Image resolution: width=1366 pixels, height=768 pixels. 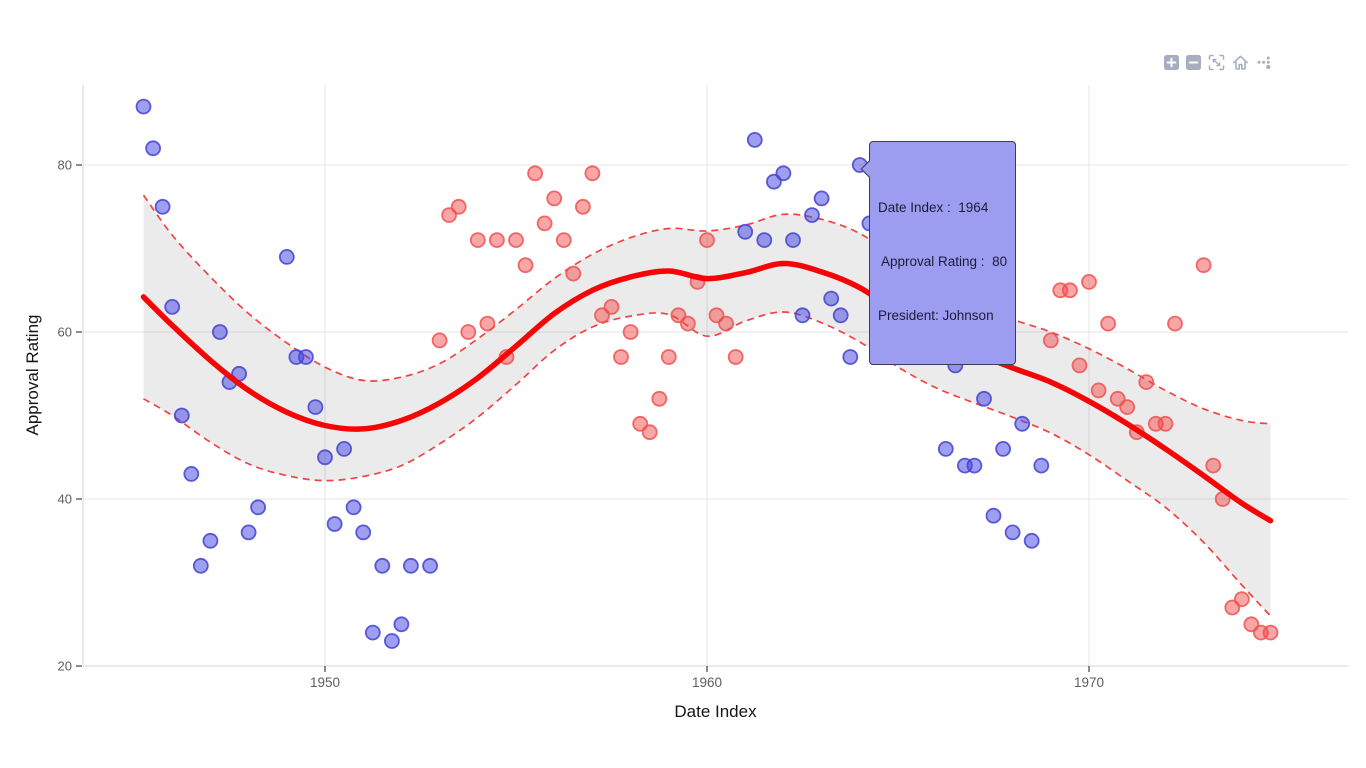 I want to click on zoom-out-button, so click(x=1193, y=62).